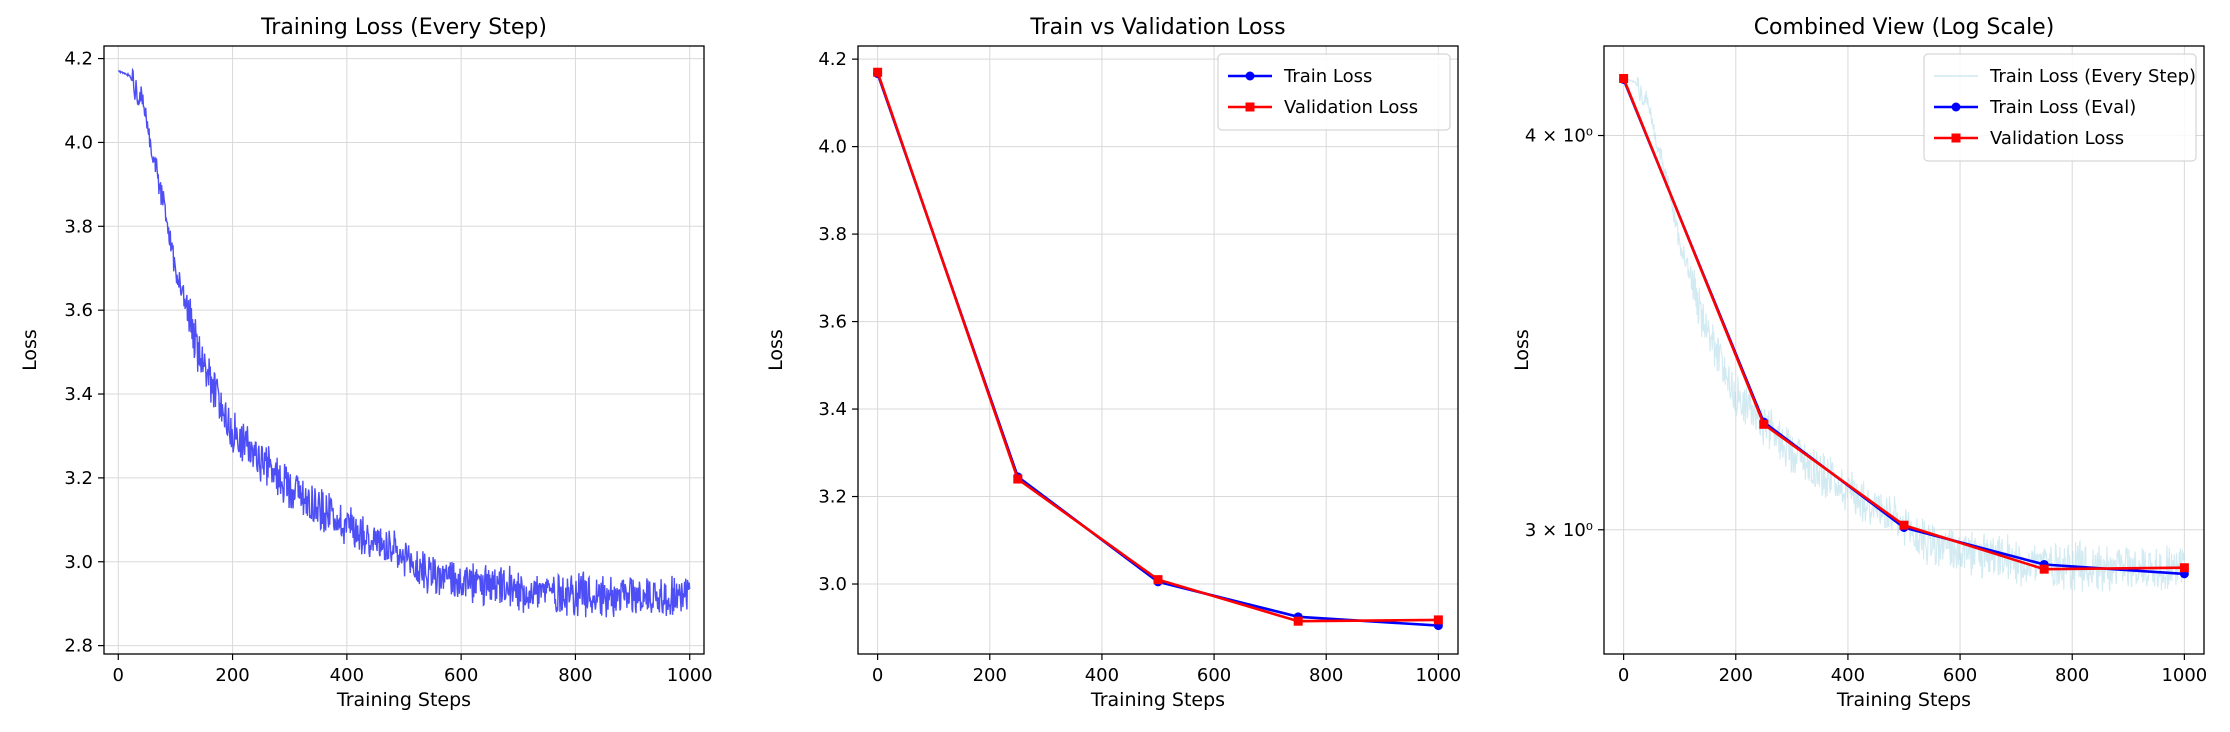 The height and width of the screenshot is (732, 2230). I want to click on legend-label-train-loss-eval: Train Loss (Eval), so click(2062, 107).